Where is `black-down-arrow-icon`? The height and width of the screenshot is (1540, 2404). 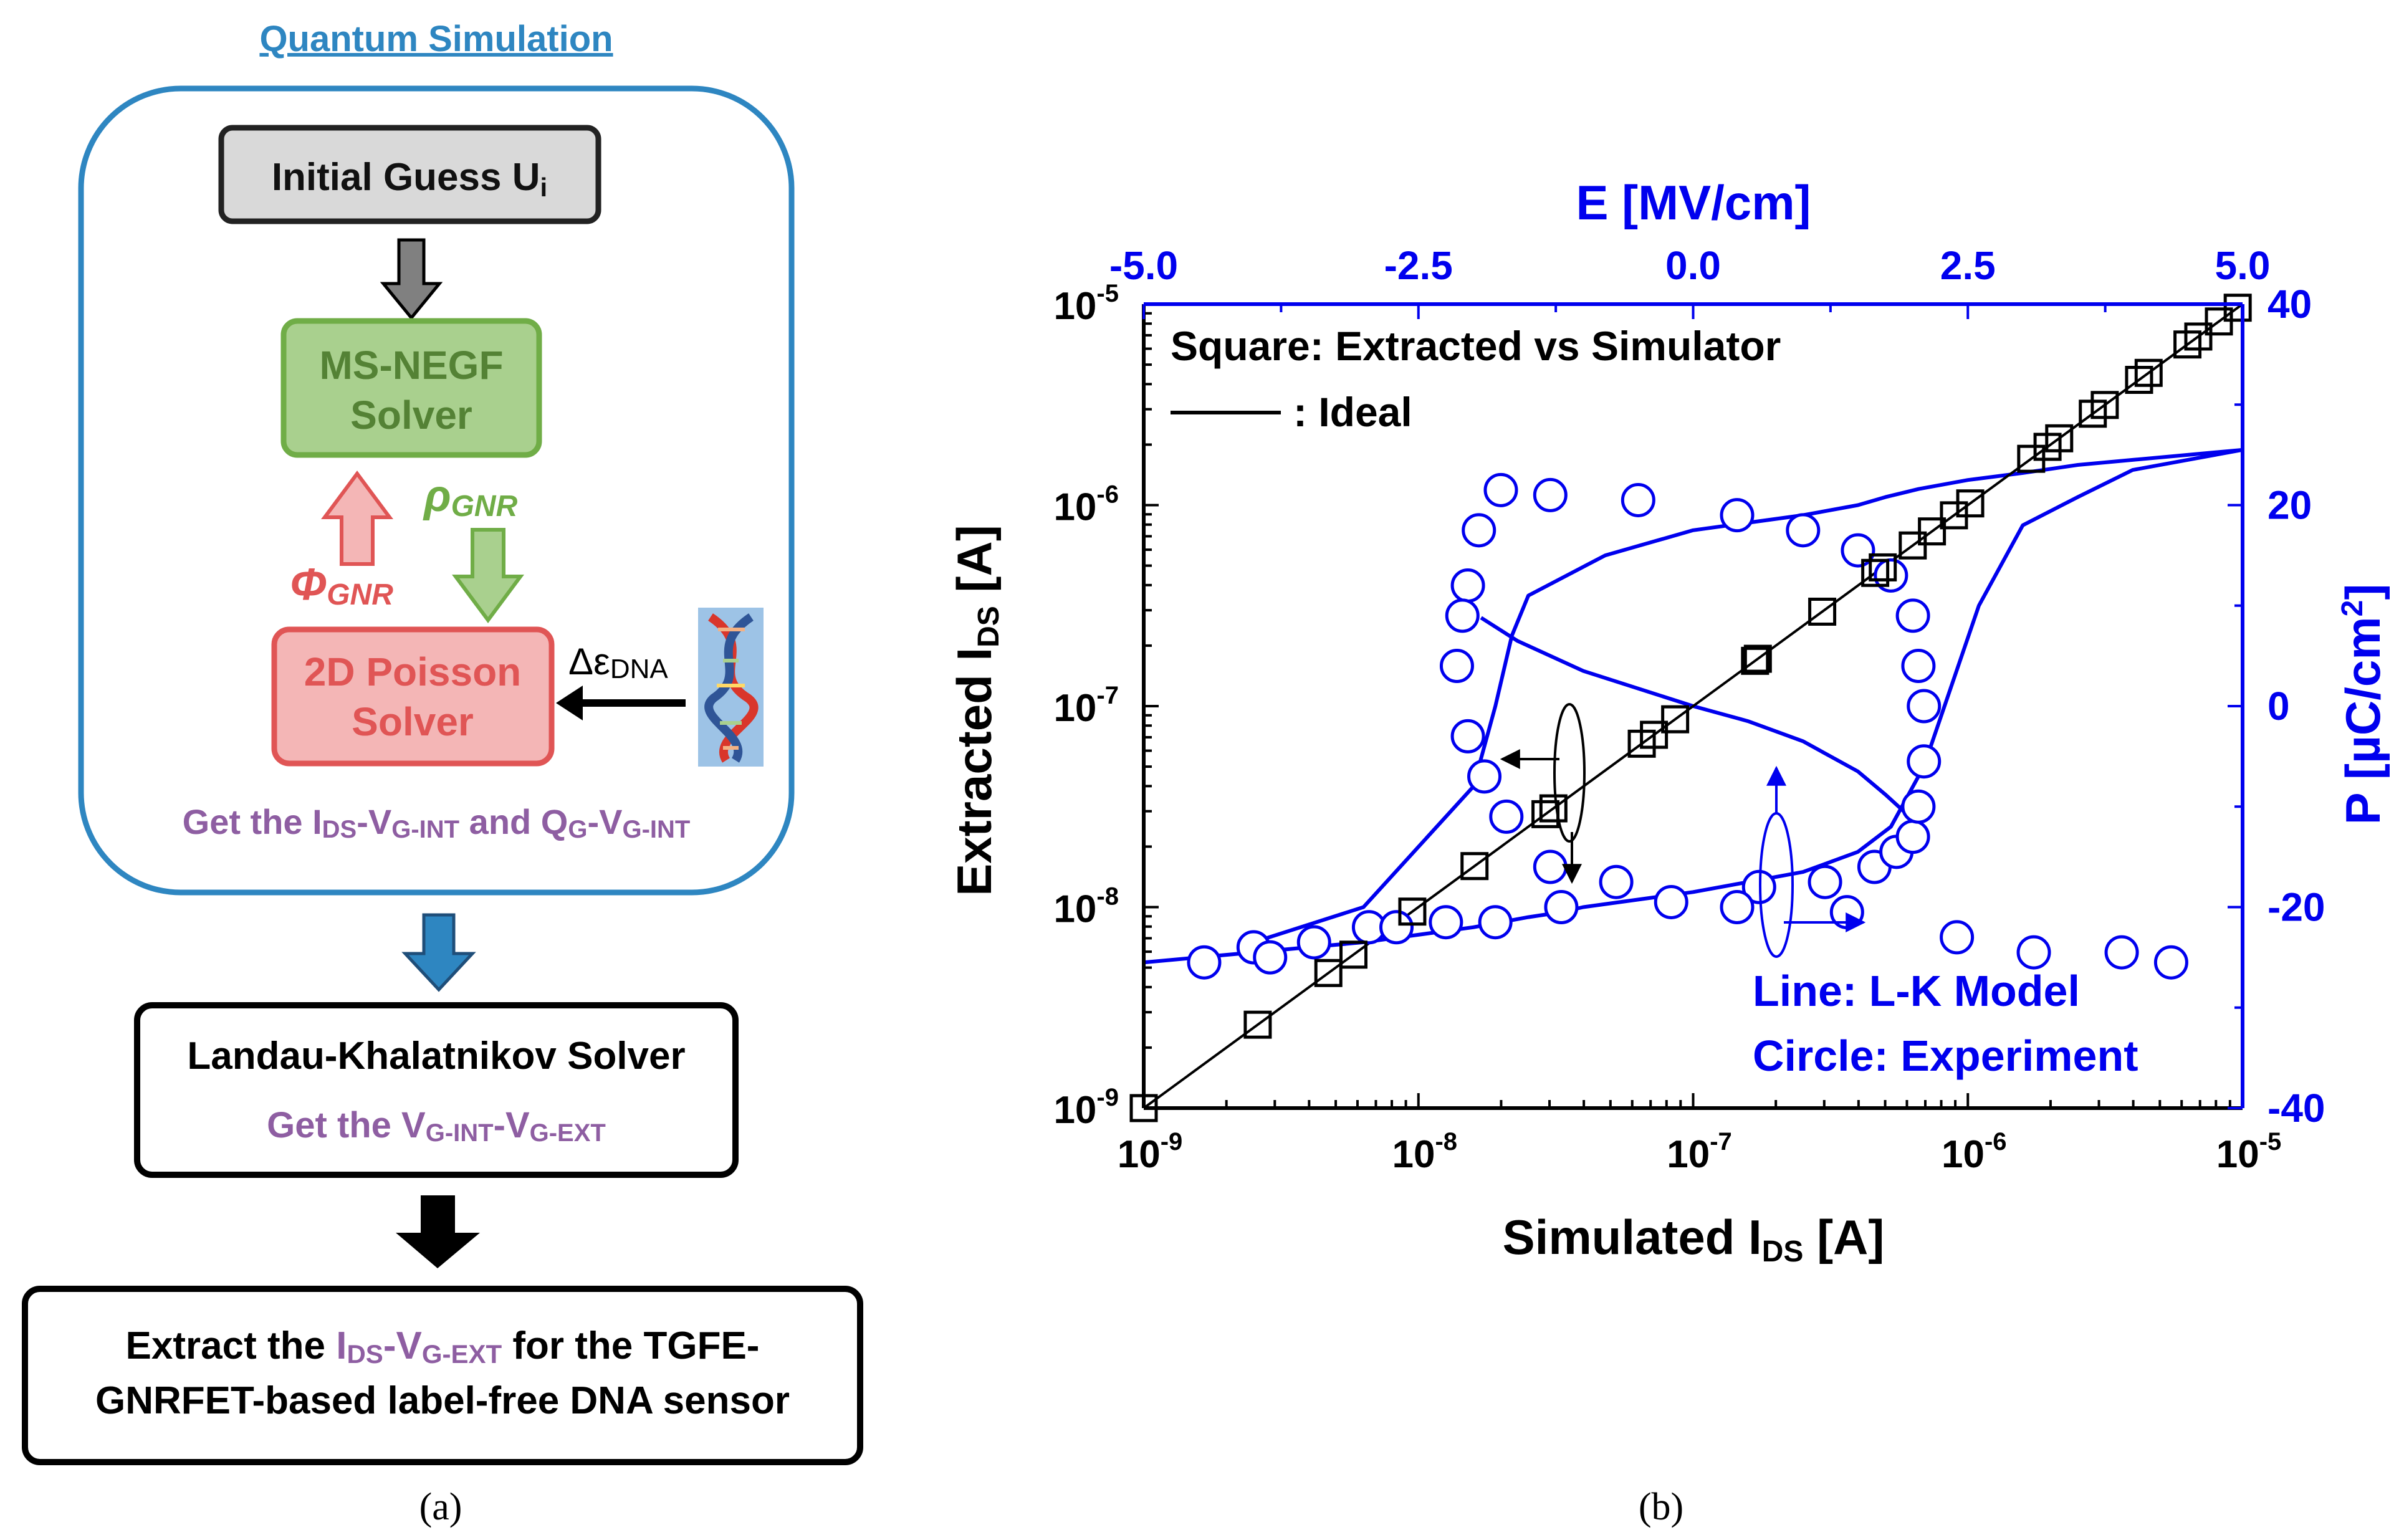
black-down-arrow-icon is located at coordinates (438, 1231).